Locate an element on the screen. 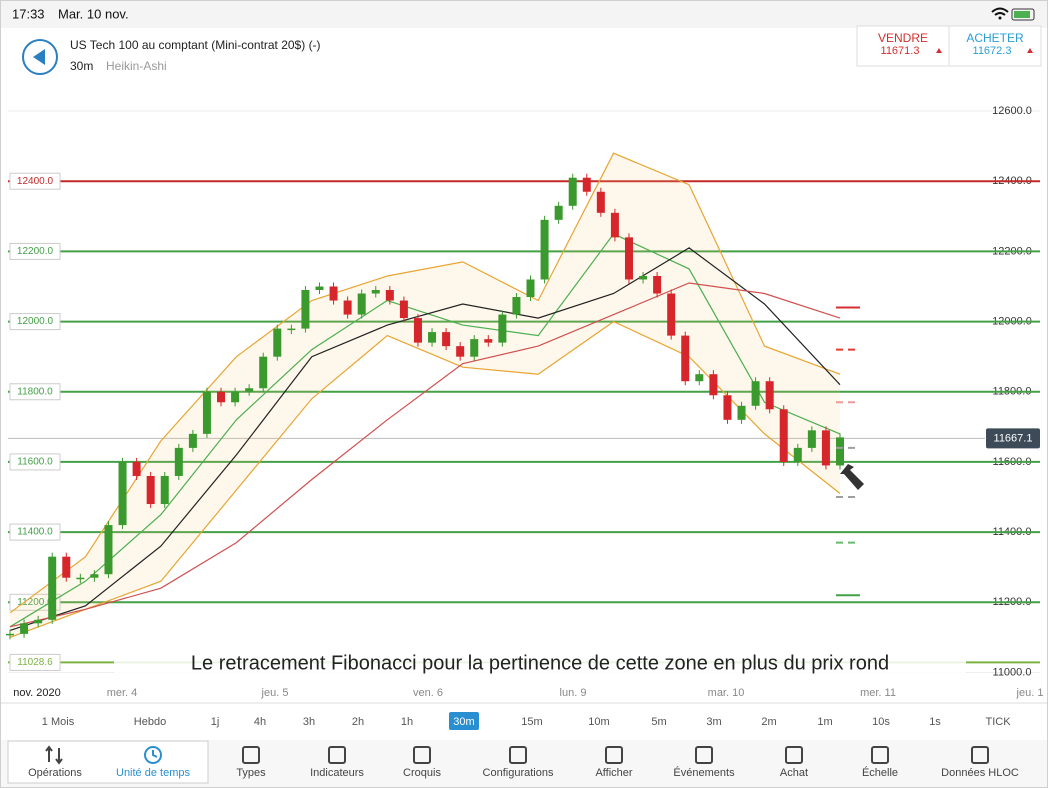  annotation-background is located at coordinates (540, 663).